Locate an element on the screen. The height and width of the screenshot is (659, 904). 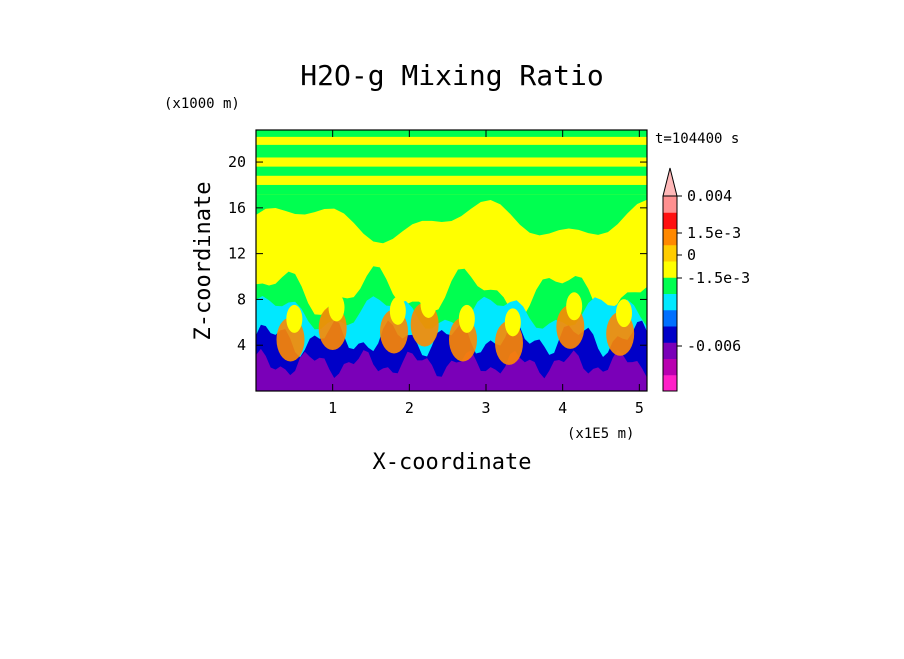
field-upper-region is located at coordinates (451, 219).